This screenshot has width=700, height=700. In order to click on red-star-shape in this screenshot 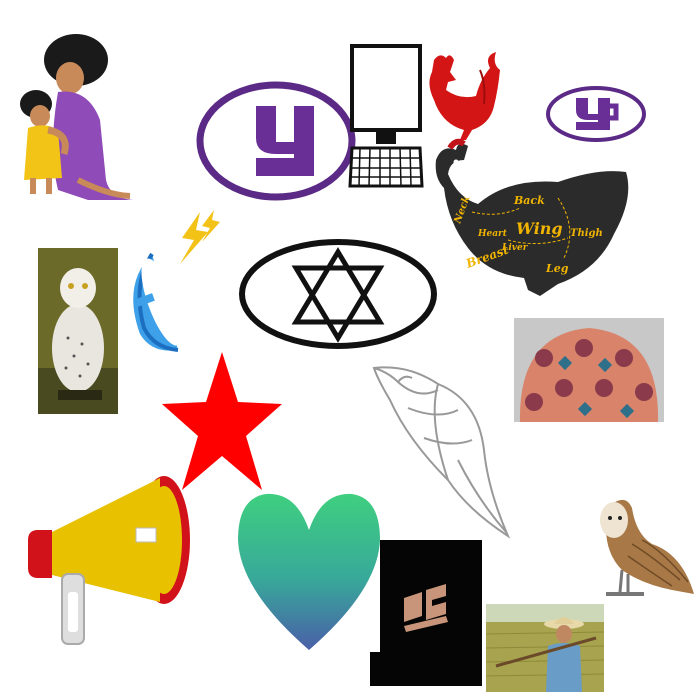, I will do `click(222, 422)`.